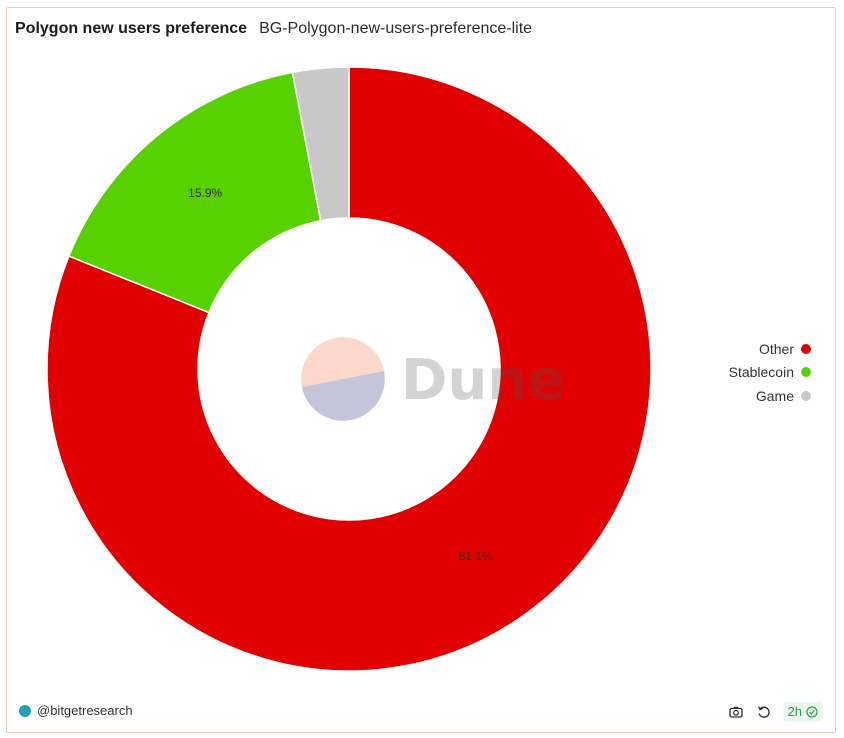  I want to click on pie-slice-stablecoin, so click(194, 192).